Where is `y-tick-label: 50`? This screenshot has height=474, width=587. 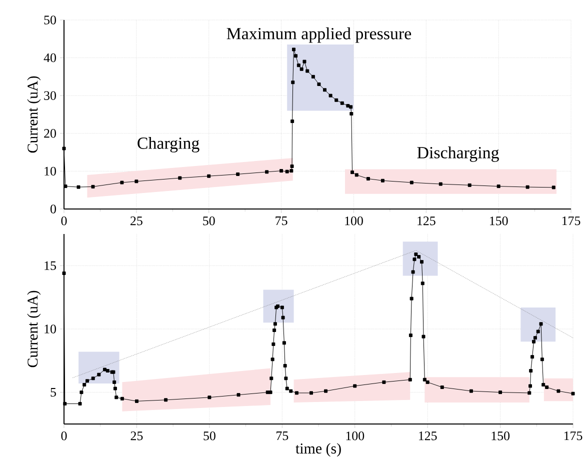 y-tick-label: 50 is located at coordinates (50, 20).